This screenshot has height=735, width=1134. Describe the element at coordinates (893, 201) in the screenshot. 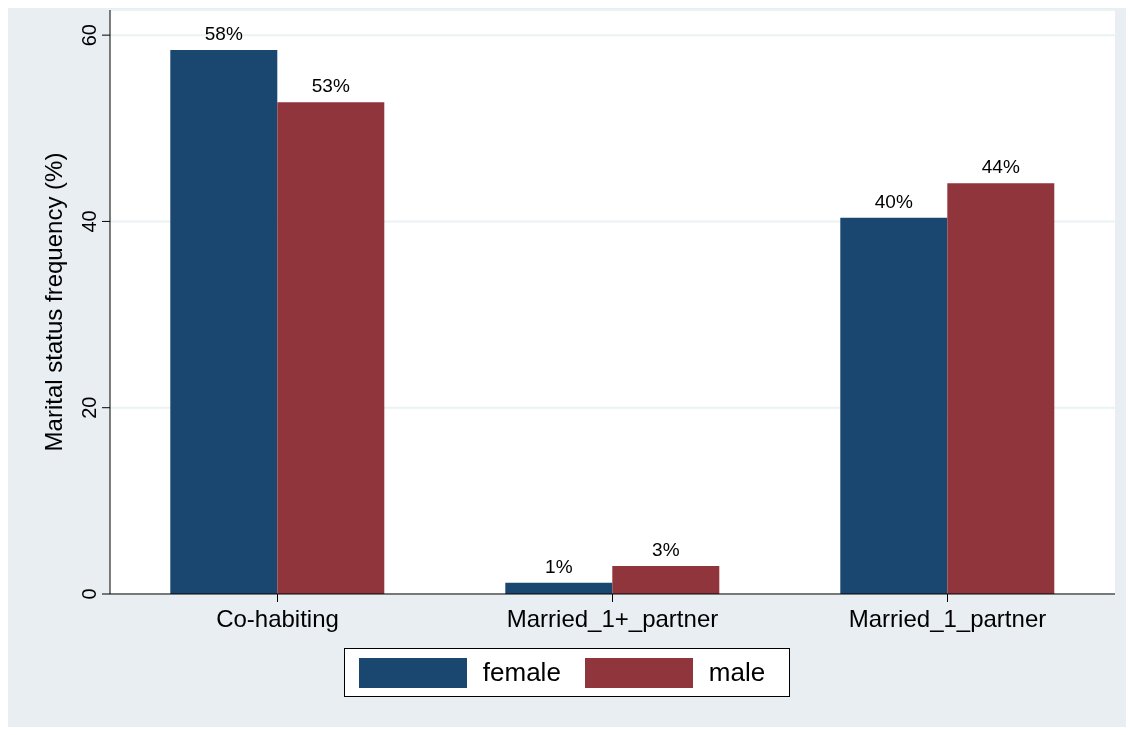

I see `data-label: 40%` at that location.